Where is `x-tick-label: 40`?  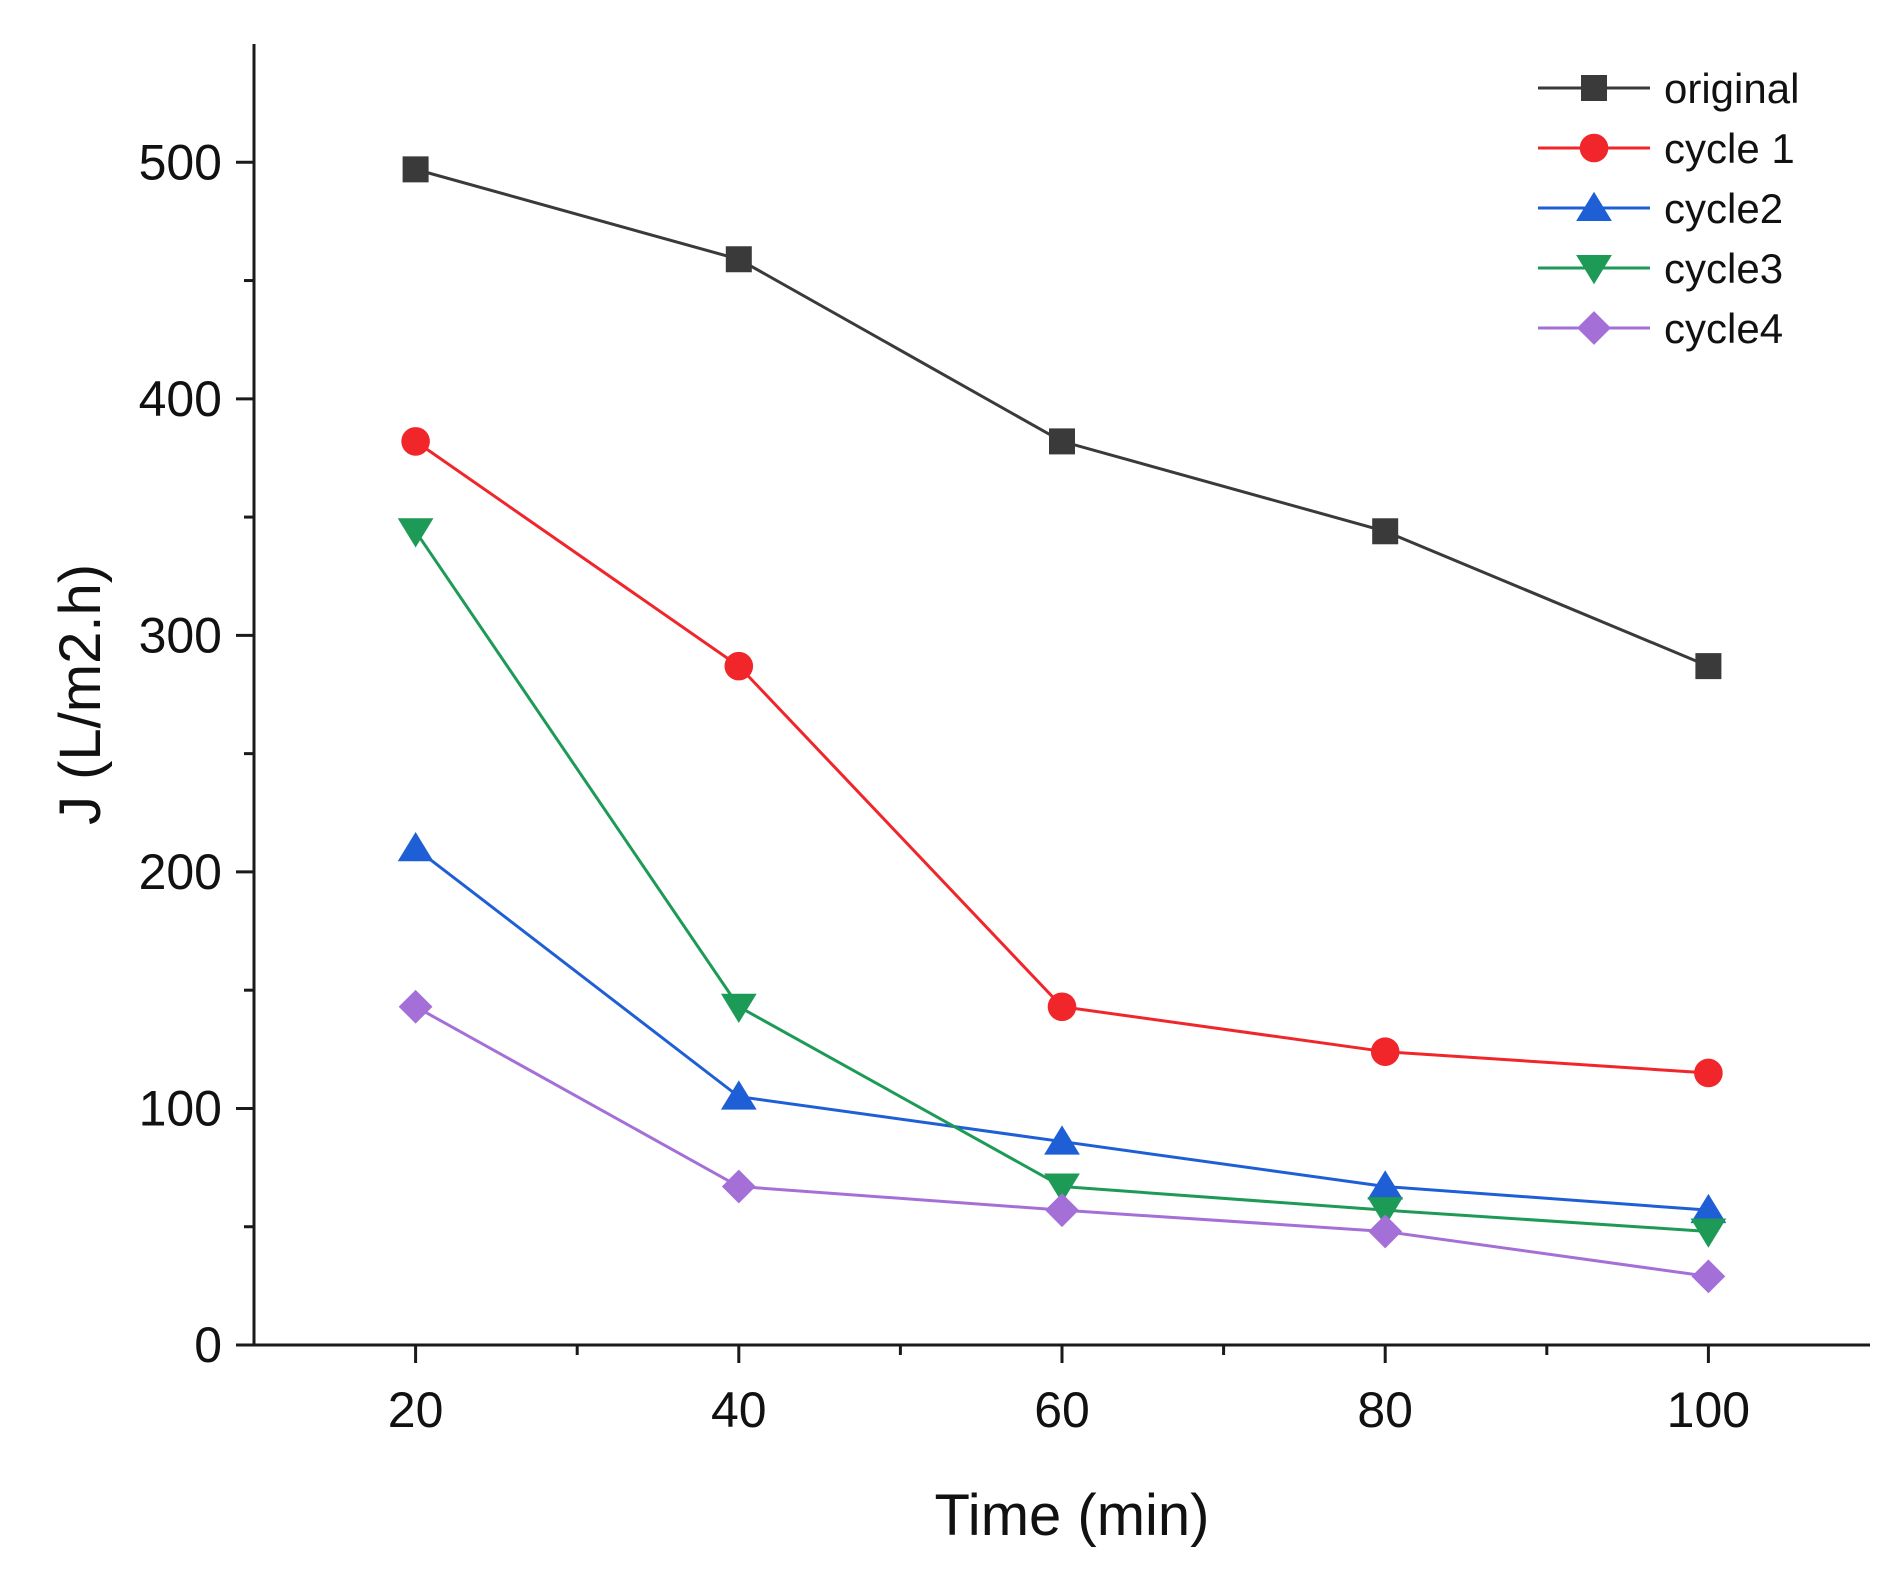 x-tick-label: 40 is located at coordinates (739, 1410).